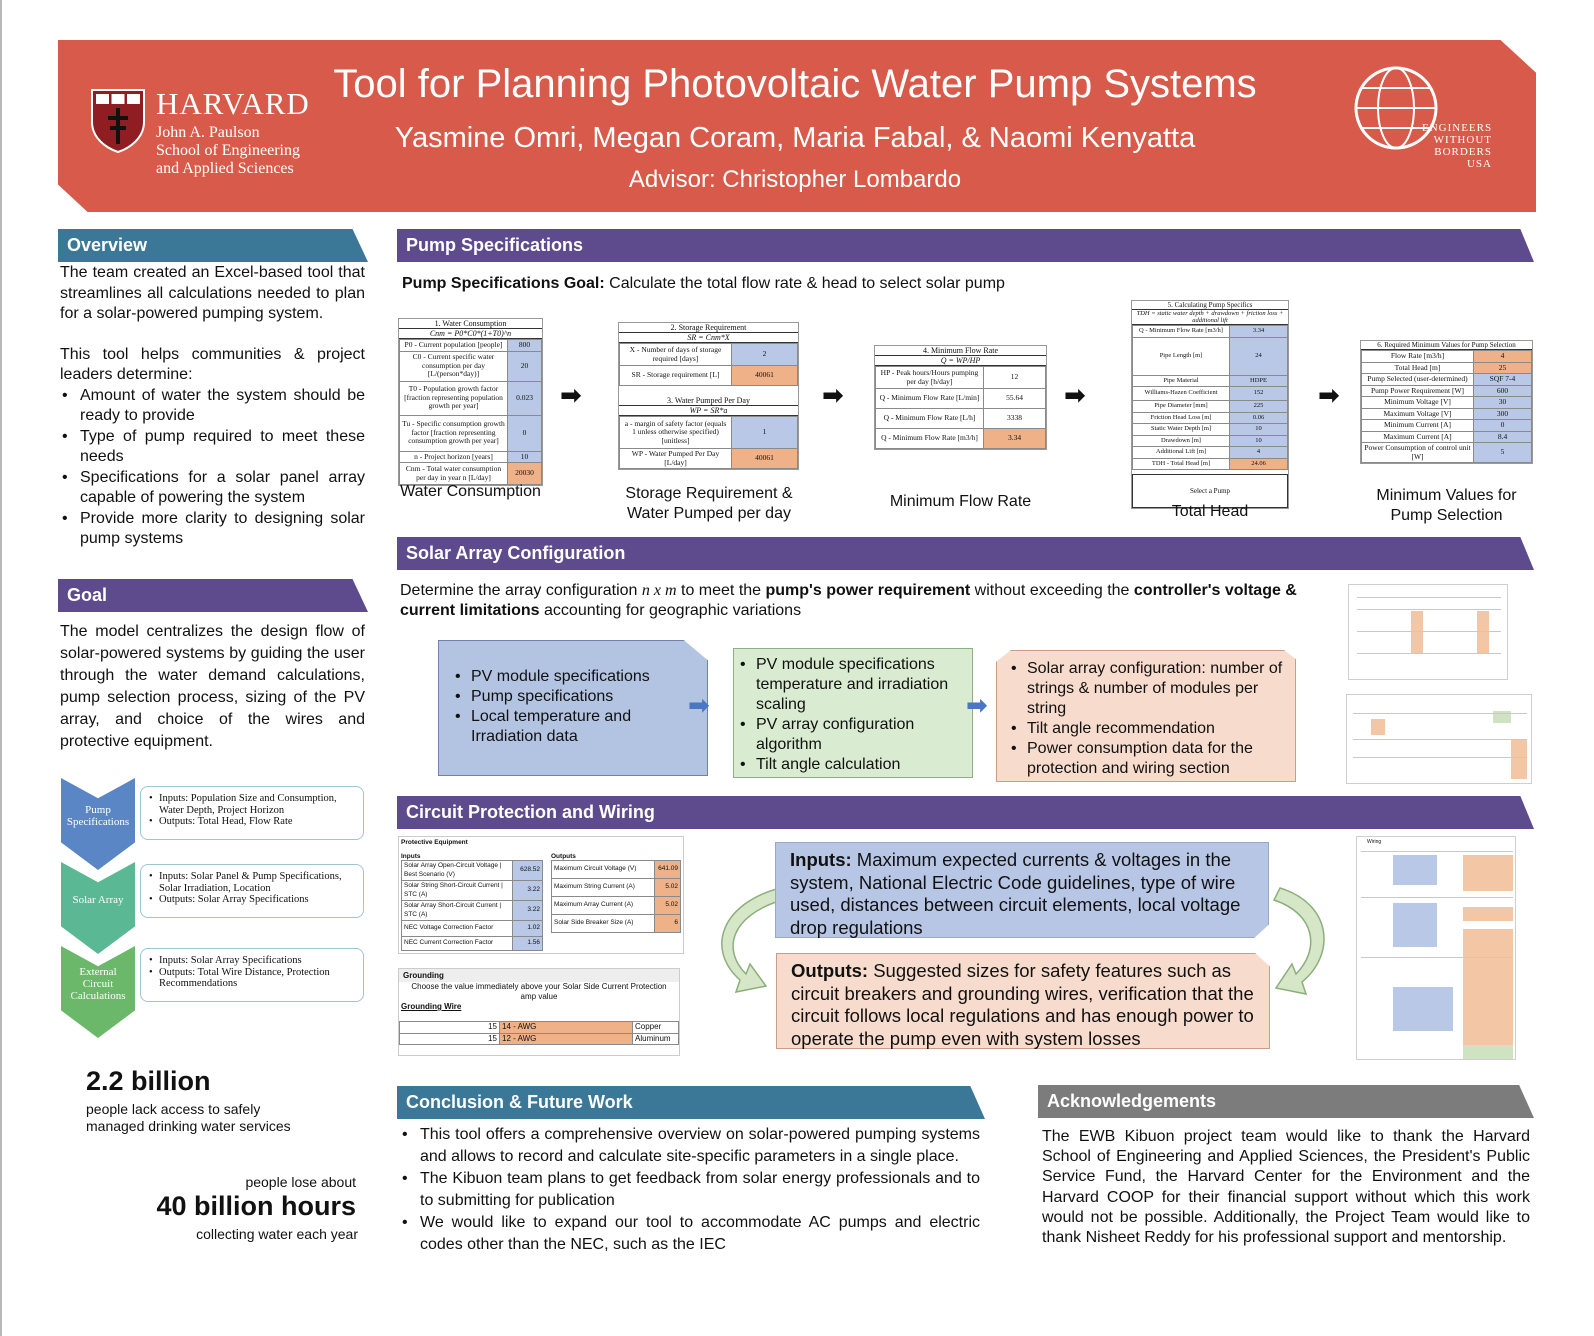  Describe the element at coordinates (1210, 491) in the screenshot. I see `select-pump-button: Select a Pump` at that location.